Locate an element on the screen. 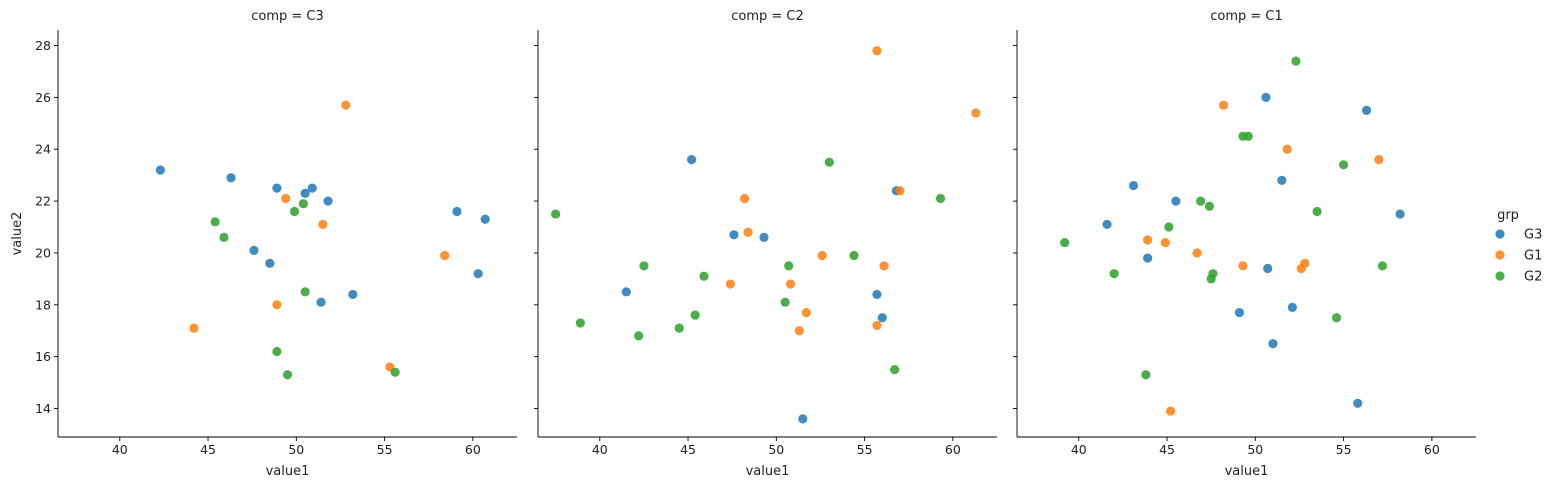  y-tick-label: 18 is located at coordinates (43, 304).